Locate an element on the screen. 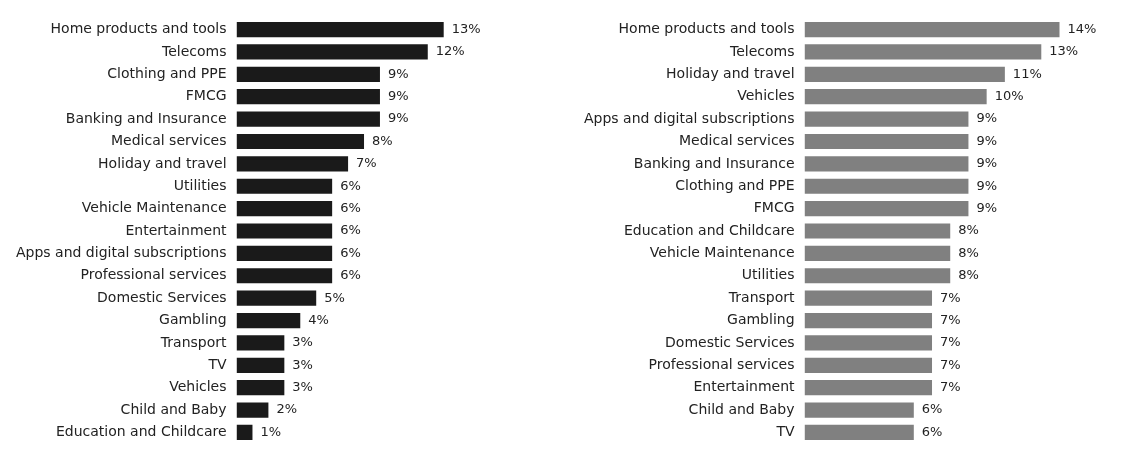 This screenshot has height=462, width=1136. y-tick-label: Apps and digital subscriptions is located at coordinates (121, 252).